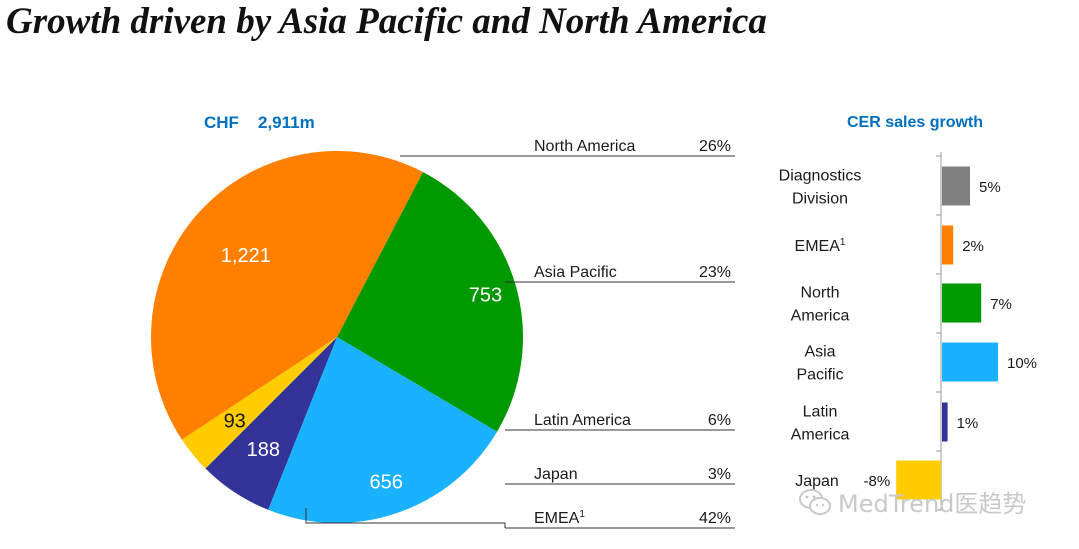 This screenshot has height=549, width=1079. What do you see at coordinates (1001, 304) in the screenshot?
I see `bar-value-label: 7%` at bounding box center [1001, 304].